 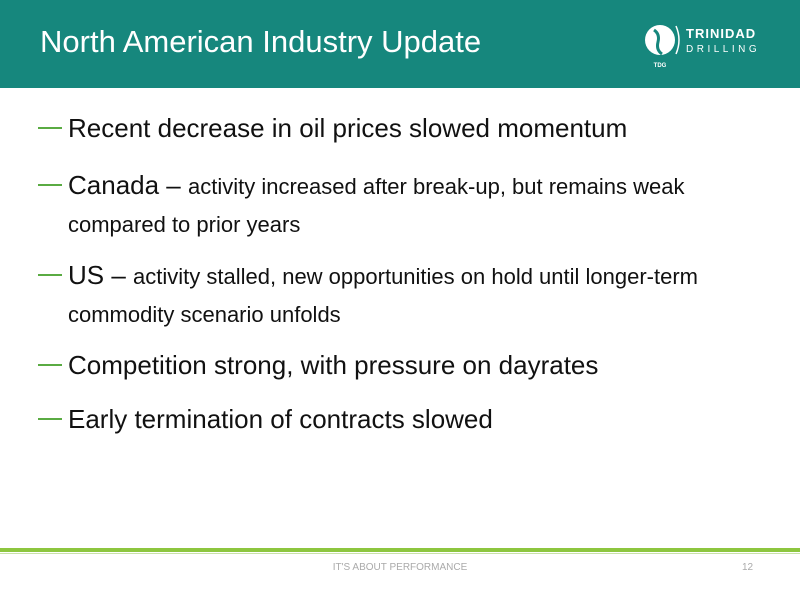 I want to click on footer-tagline: IT'S ABOUT PERFORMANCE, so click(x=400, y=567).